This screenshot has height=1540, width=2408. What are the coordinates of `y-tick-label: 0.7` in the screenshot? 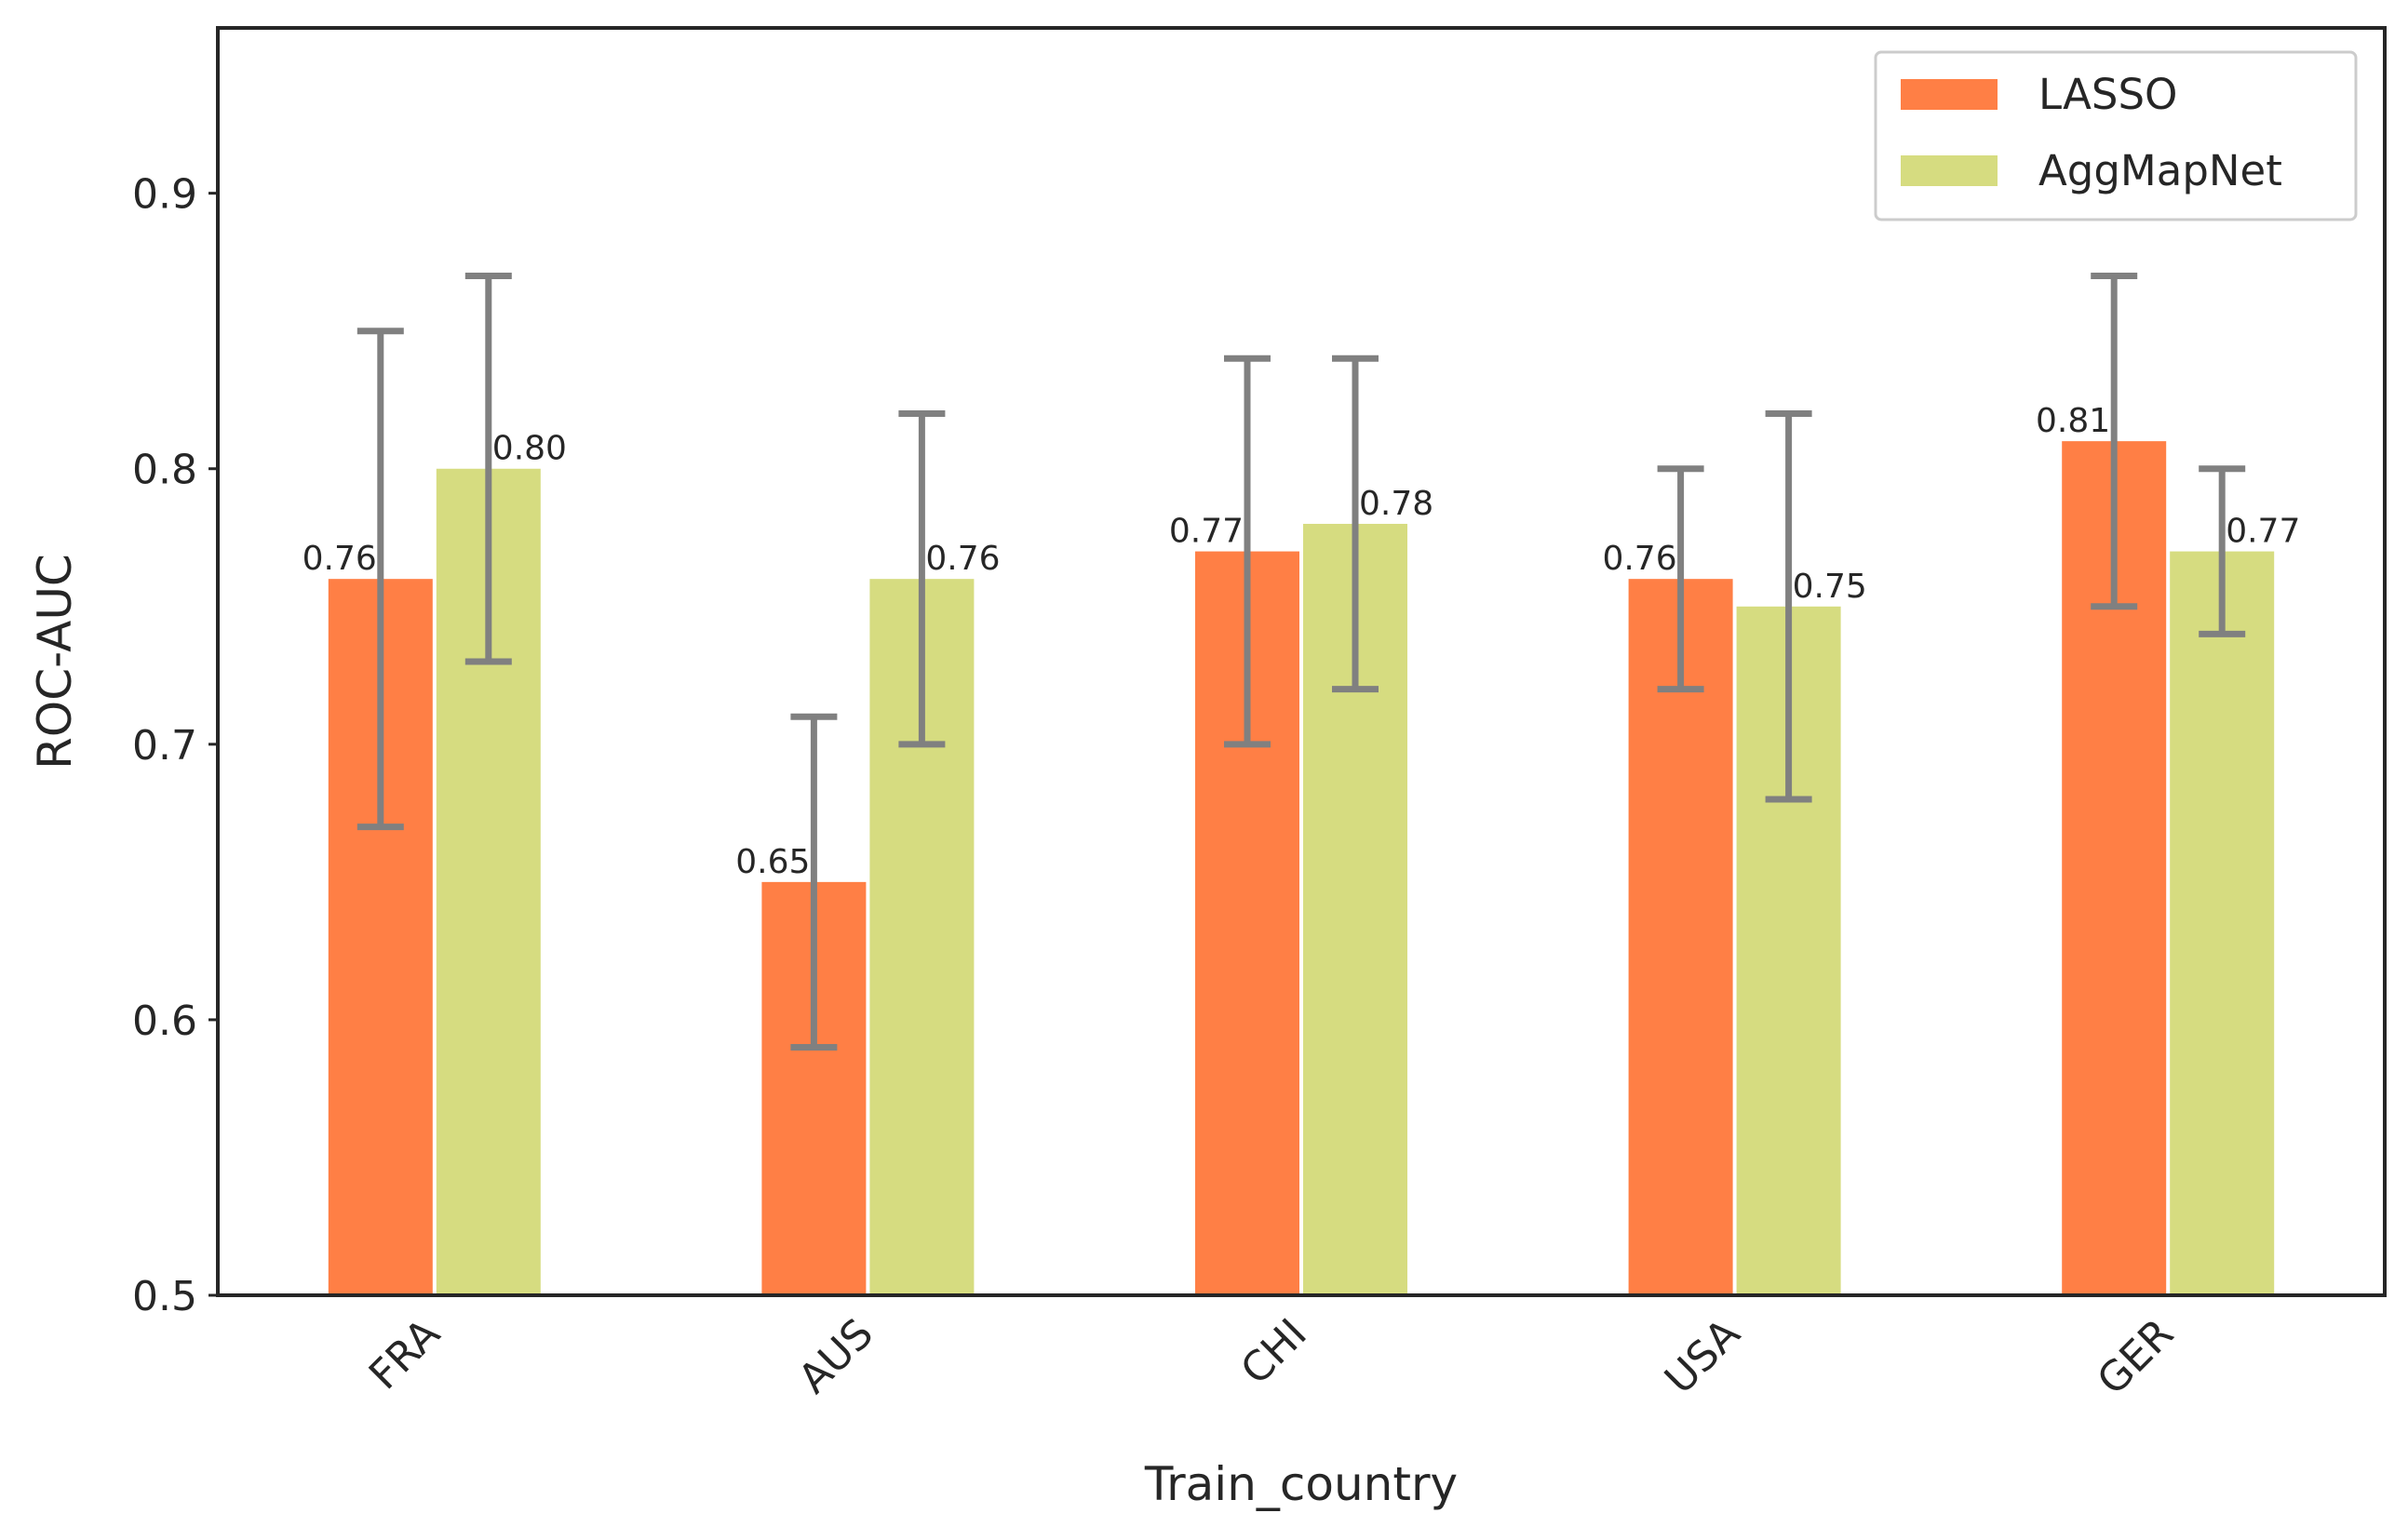 It's located at (164, 746).